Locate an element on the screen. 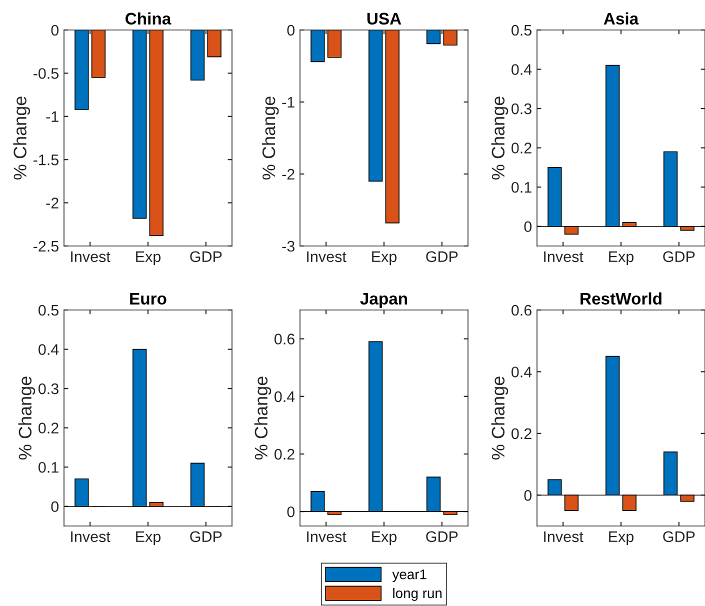  chart-title: Japan is located at coordinates (384, 300).